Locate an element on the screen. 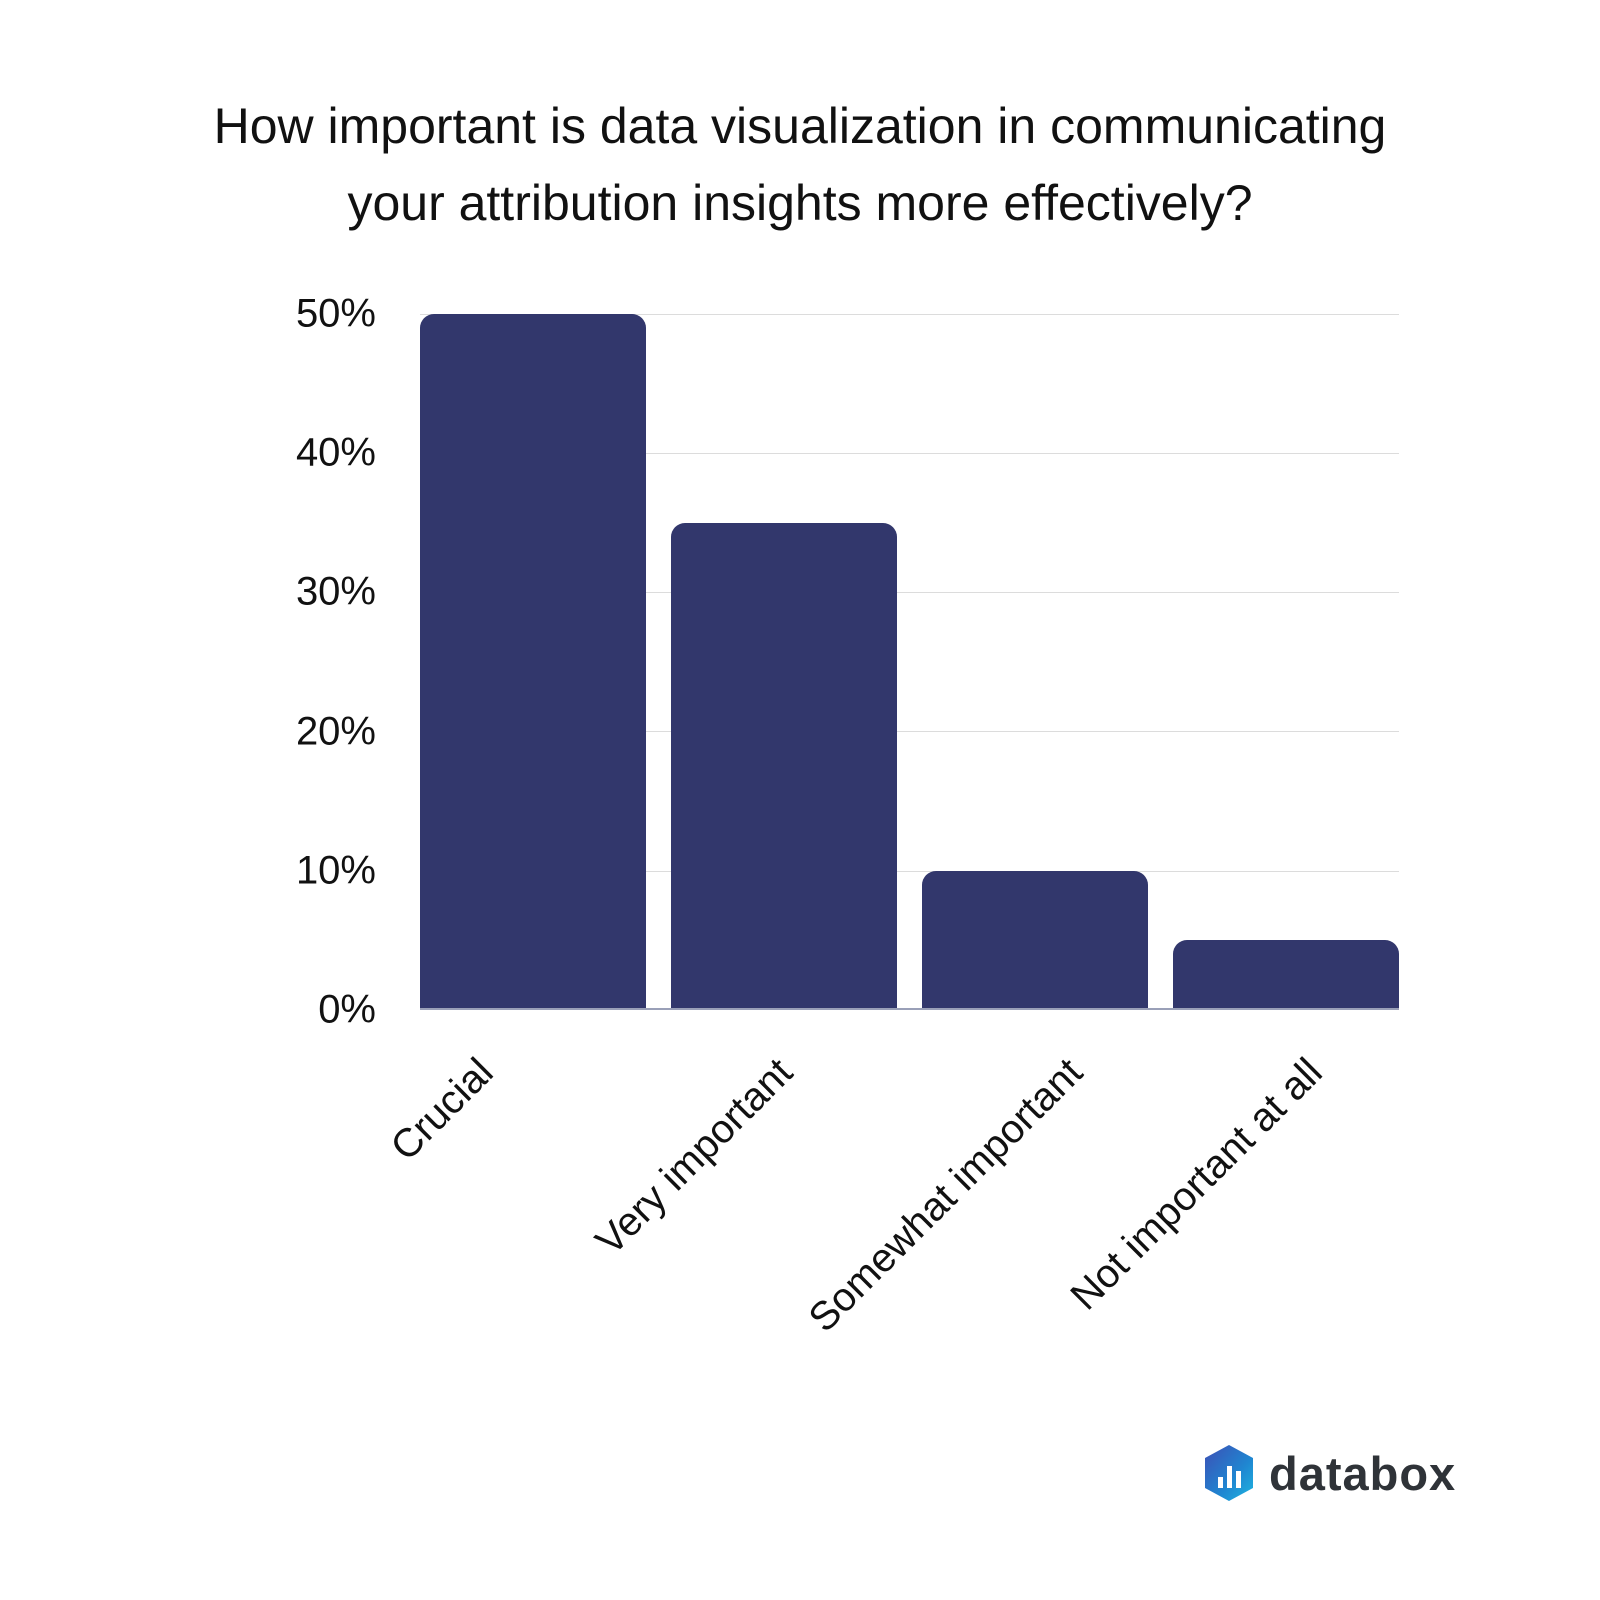  x-label-very-important: Very important is located at coordinates (694, 1157).